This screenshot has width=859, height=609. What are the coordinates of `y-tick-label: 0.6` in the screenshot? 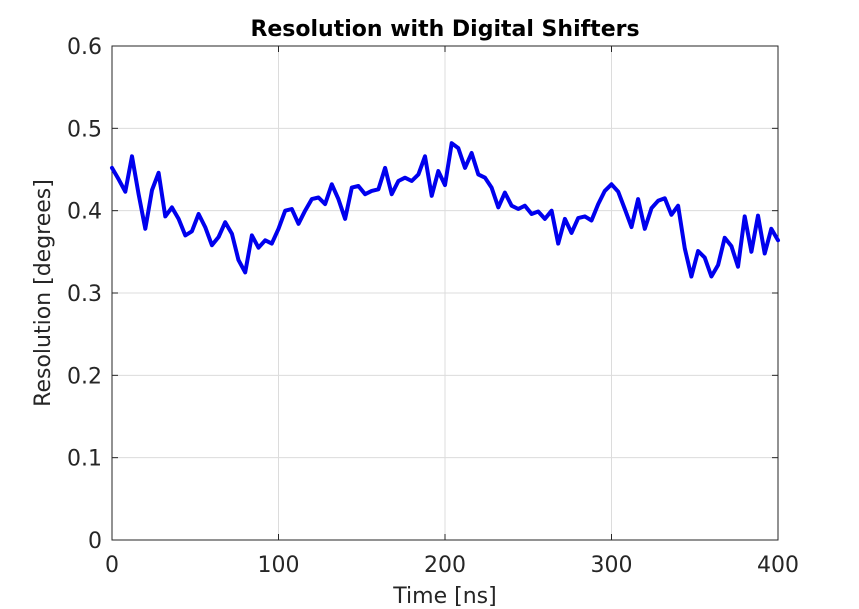 It's located at (84, 47).